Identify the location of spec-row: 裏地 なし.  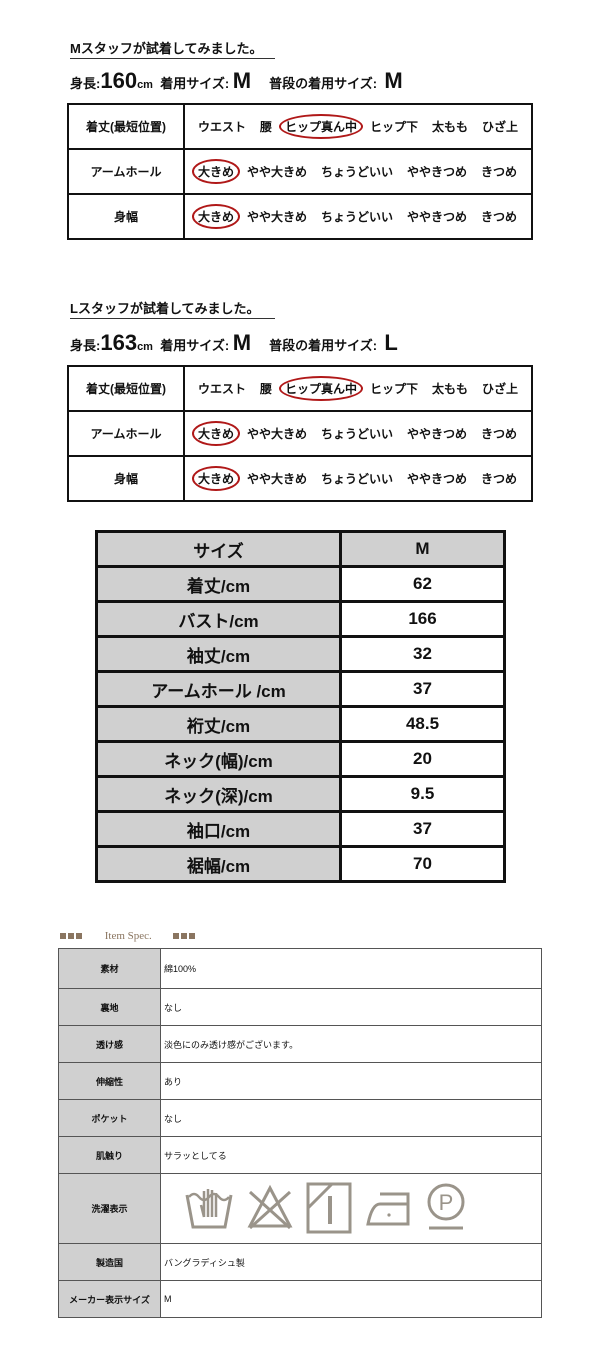
(300, 1007).